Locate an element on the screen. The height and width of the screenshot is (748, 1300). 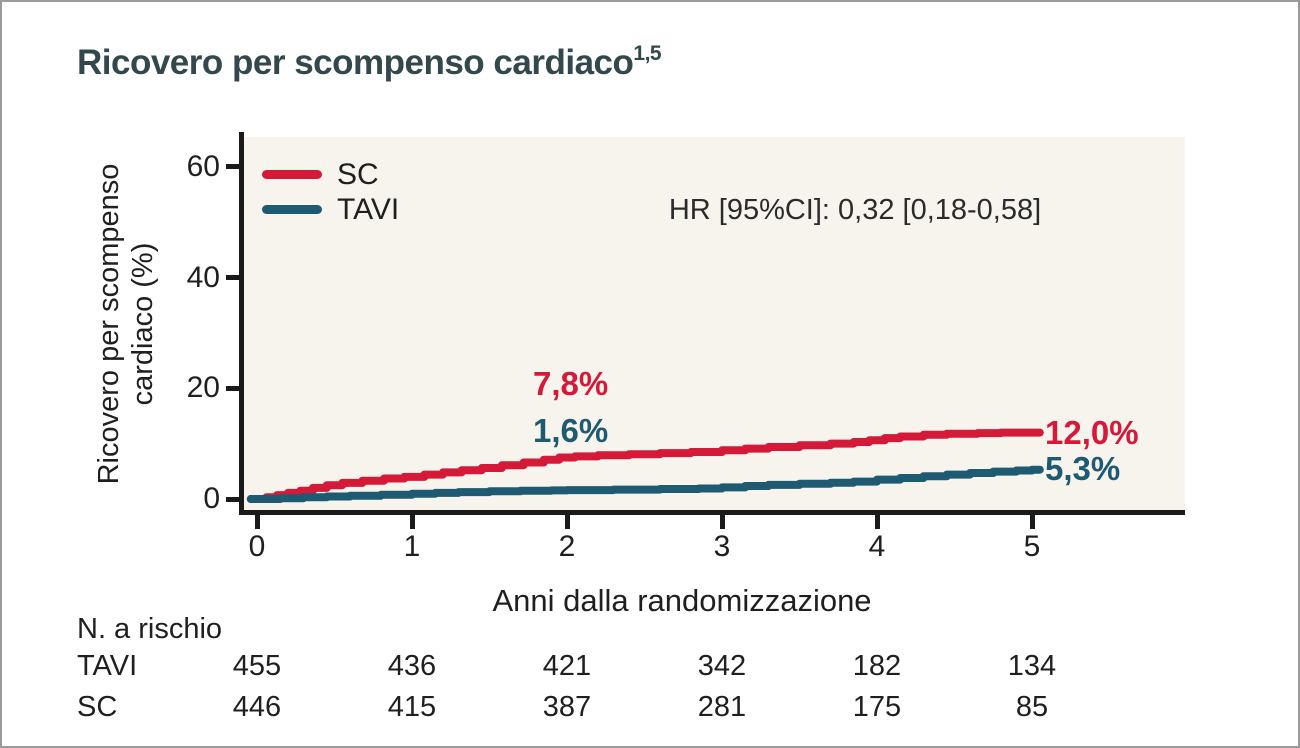
x-tick-label: 2 is located at coordinates (567, 546).